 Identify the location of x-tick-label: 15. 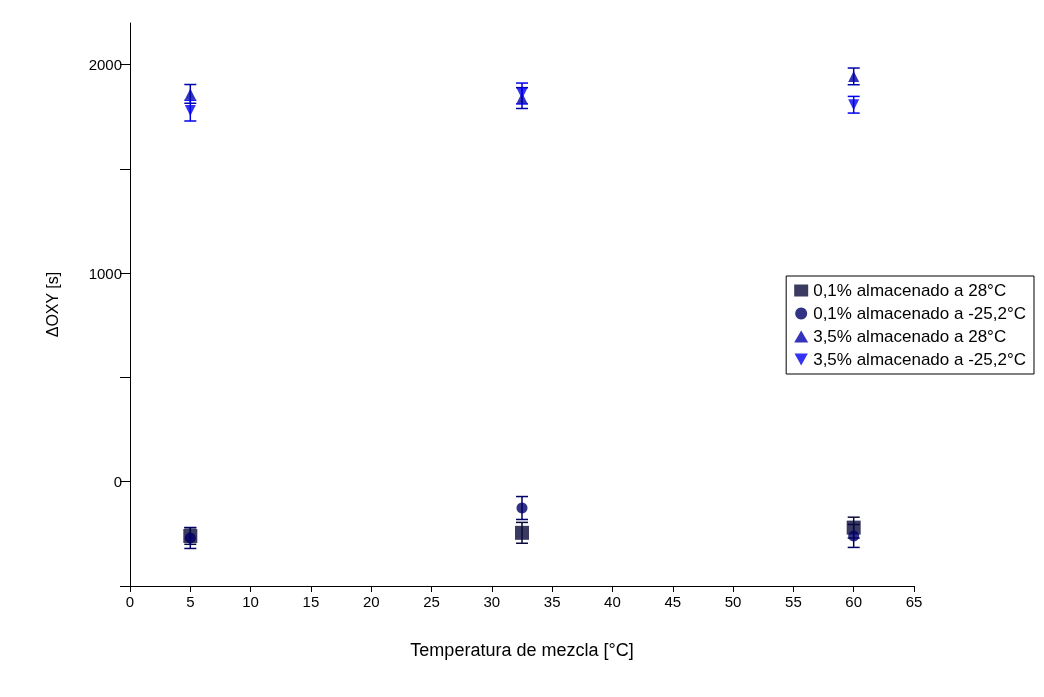
(311, 601).